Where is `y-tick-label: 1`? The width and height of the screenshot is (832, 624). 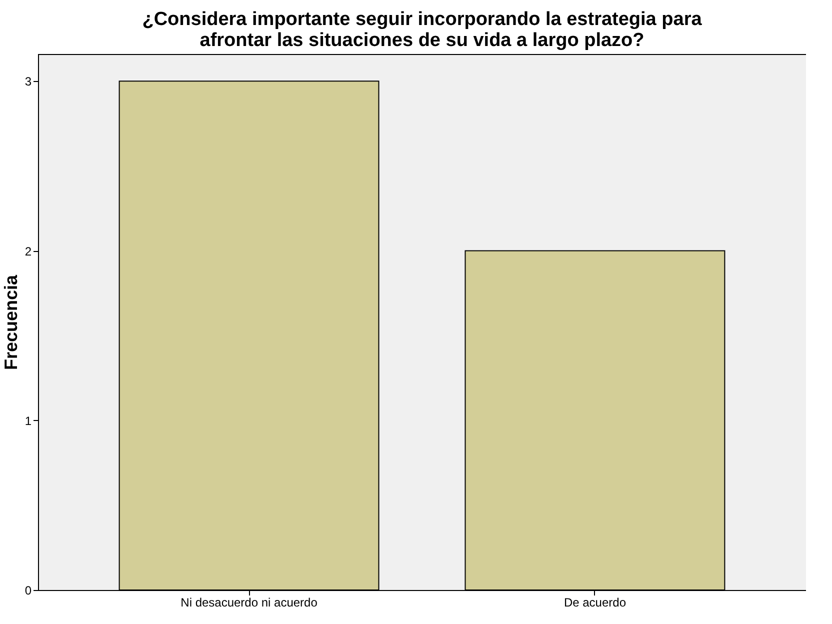
y-tick-label: 1 is located at coordinates (28, 421).